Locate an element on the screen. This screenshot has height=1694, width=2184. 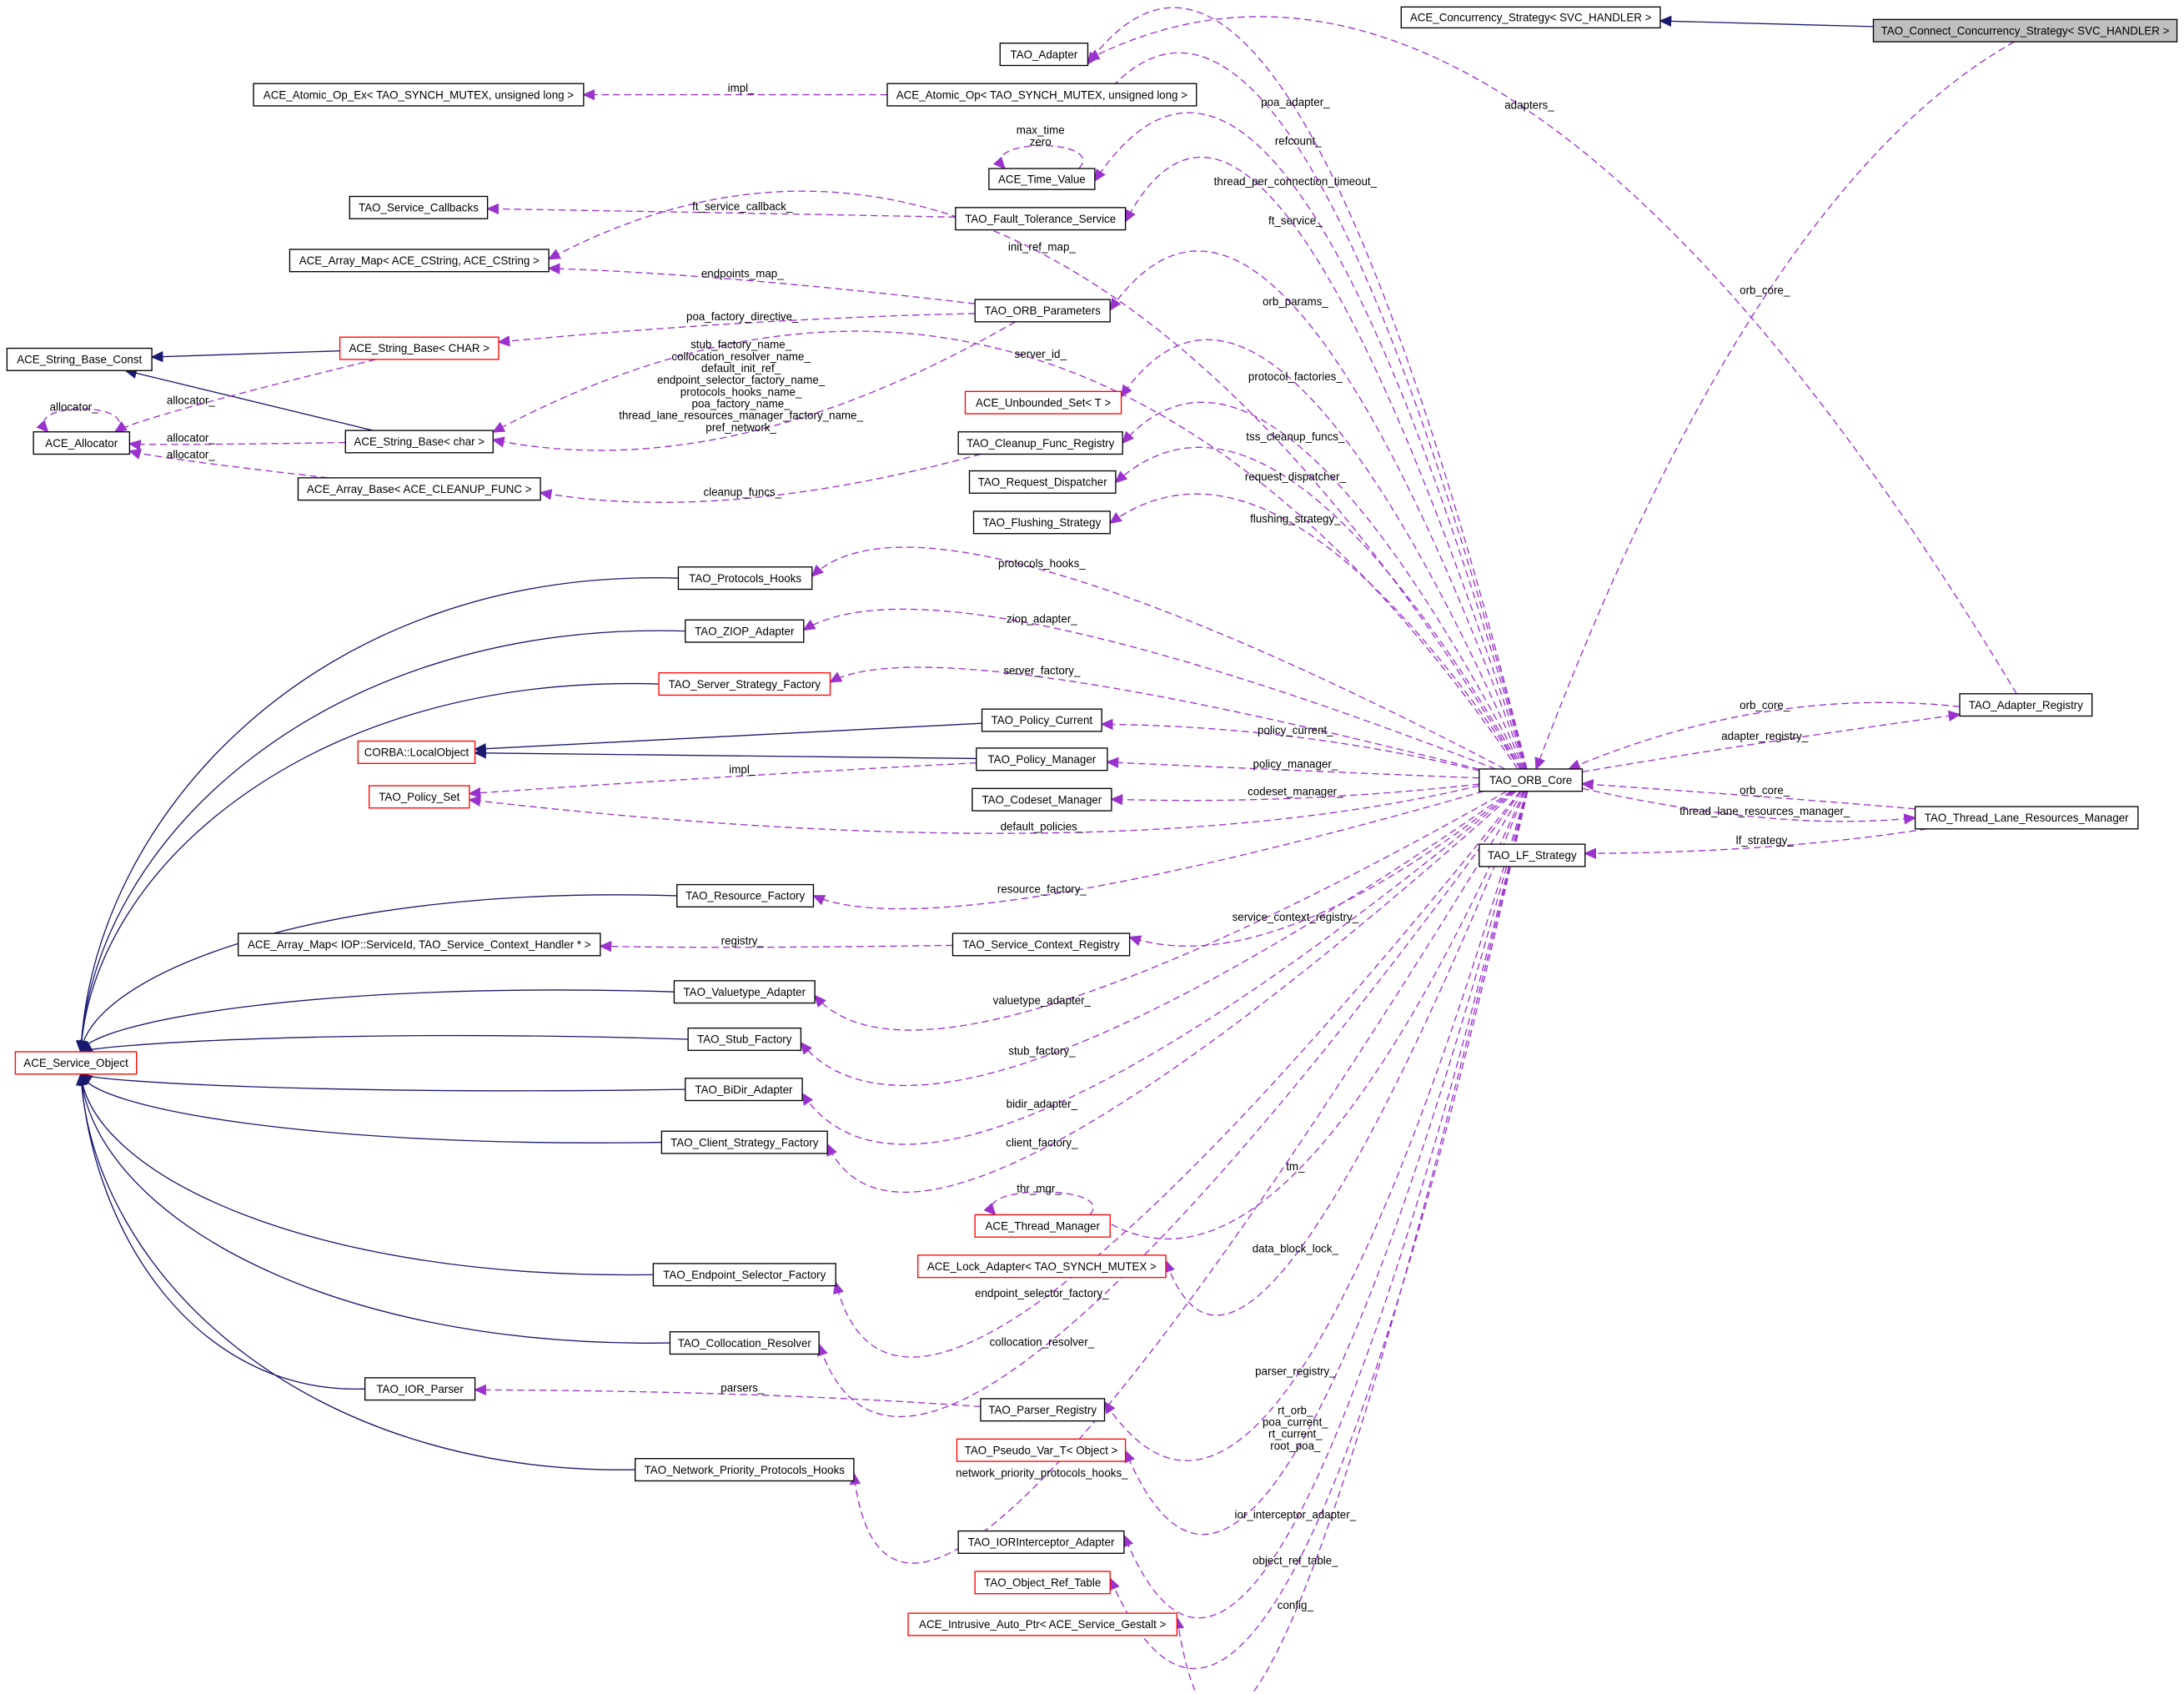
class-node-tao-bidir-adapter: TAO_BiDir_Adapter is located at coordinates (744, 1090).